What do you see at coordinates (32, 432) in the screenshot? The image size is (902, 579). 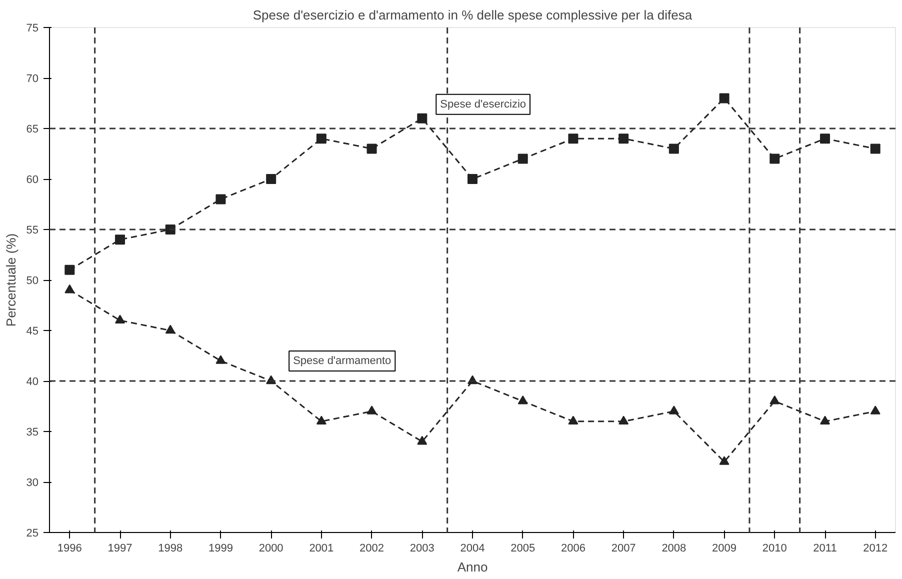 I see `y-tick-label: 35` at bounding box center [32, 432].